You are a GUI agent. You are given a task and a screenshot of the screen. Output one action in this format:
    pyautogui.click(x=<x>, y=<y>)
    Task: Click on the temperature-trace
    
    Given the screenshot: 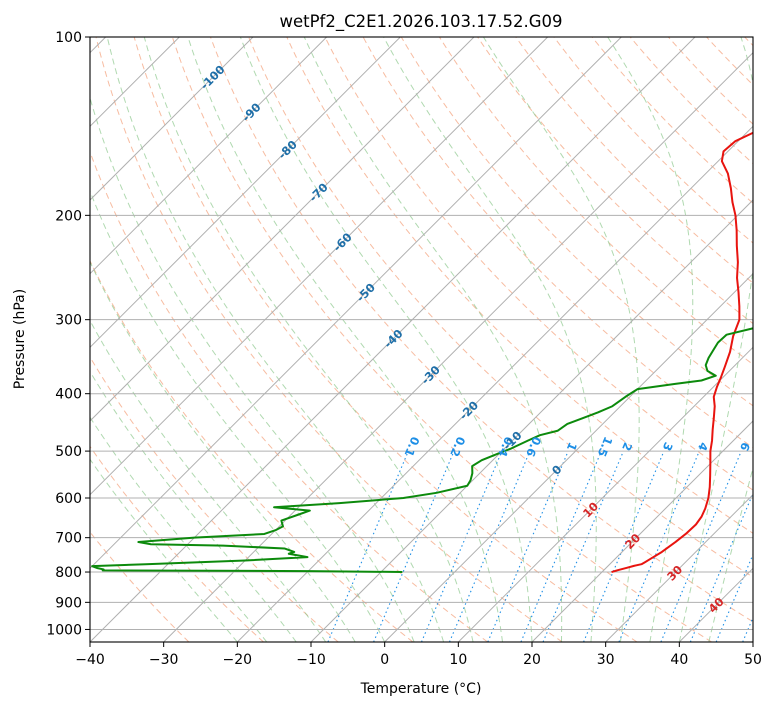 What is the action you would take?
    pyautogui.click(x=682, y=352)
    